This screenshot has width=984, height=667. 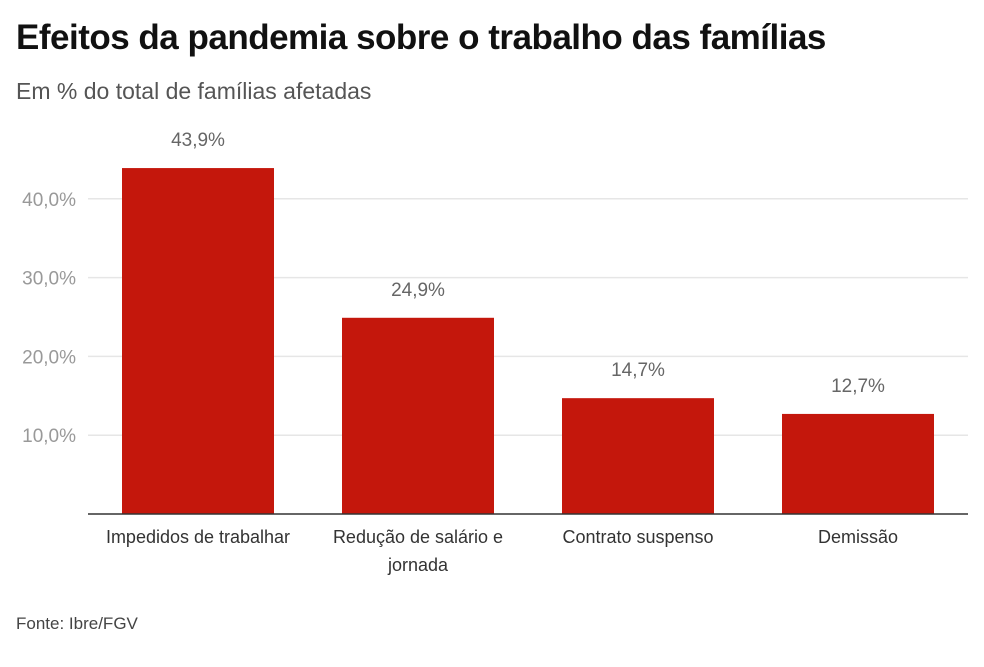 I want to click on chart-subtitle: Em % do total de famílias afetadas, so click(x=194, y=91).